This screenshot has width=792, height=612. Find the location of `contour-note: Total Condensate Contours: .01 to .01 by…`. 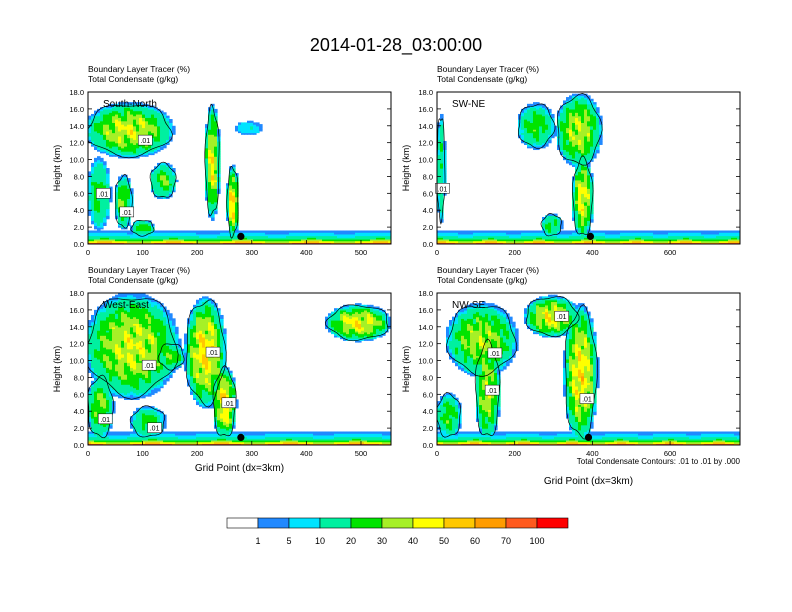

contour-note: Total Condensate Contours: .01 to .01 by… is located at coordinates (659, 461).